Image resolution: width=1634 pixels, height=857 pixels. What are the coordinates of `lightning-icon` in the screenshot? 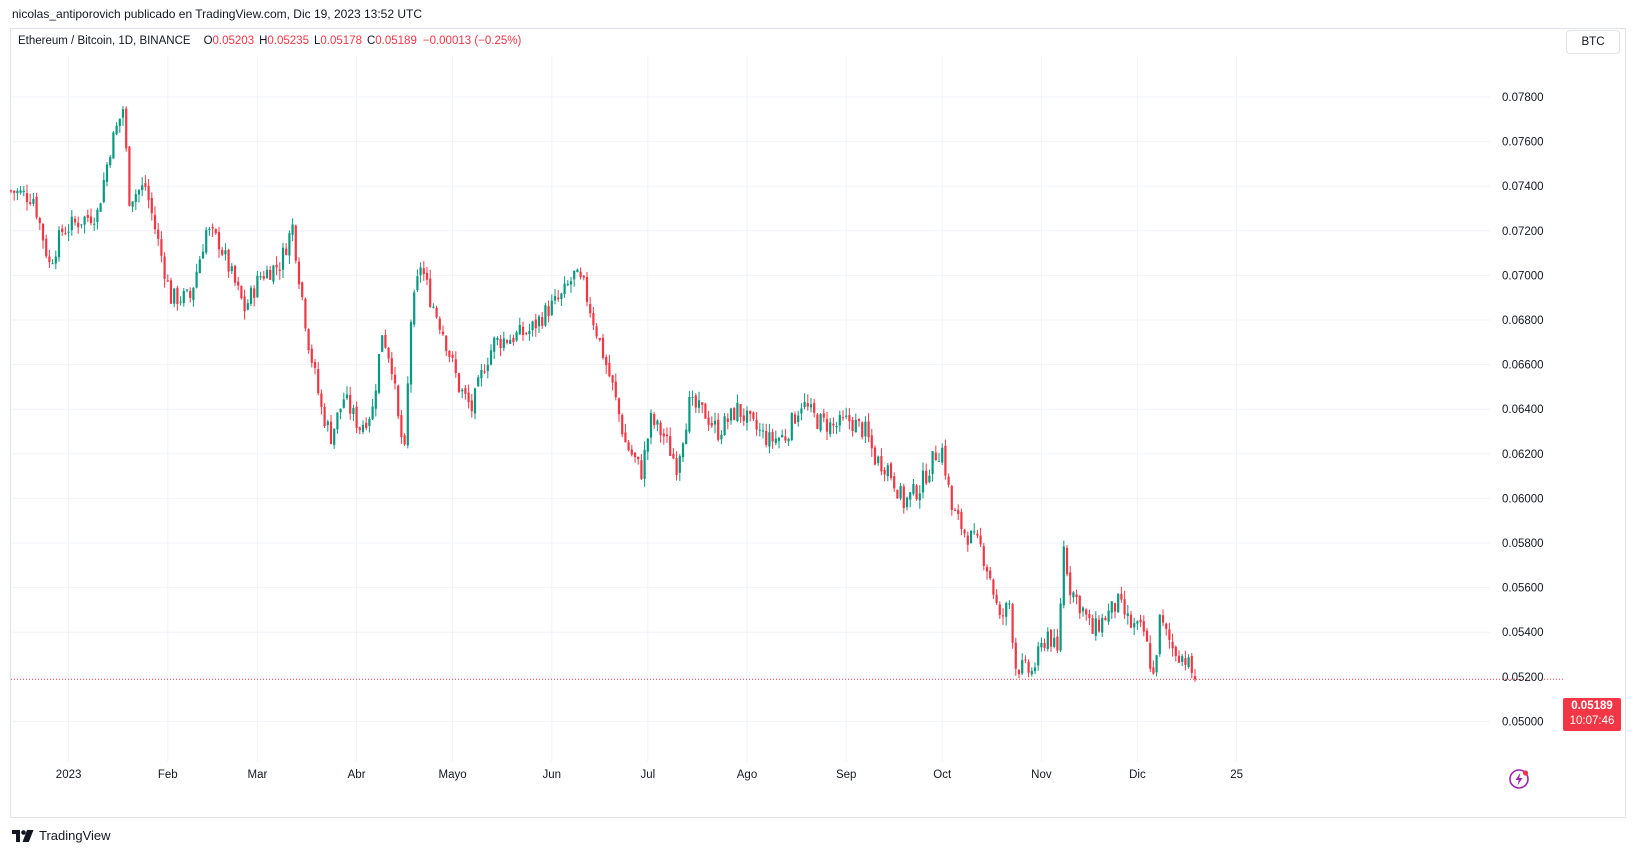 It's located at (1519, 779).